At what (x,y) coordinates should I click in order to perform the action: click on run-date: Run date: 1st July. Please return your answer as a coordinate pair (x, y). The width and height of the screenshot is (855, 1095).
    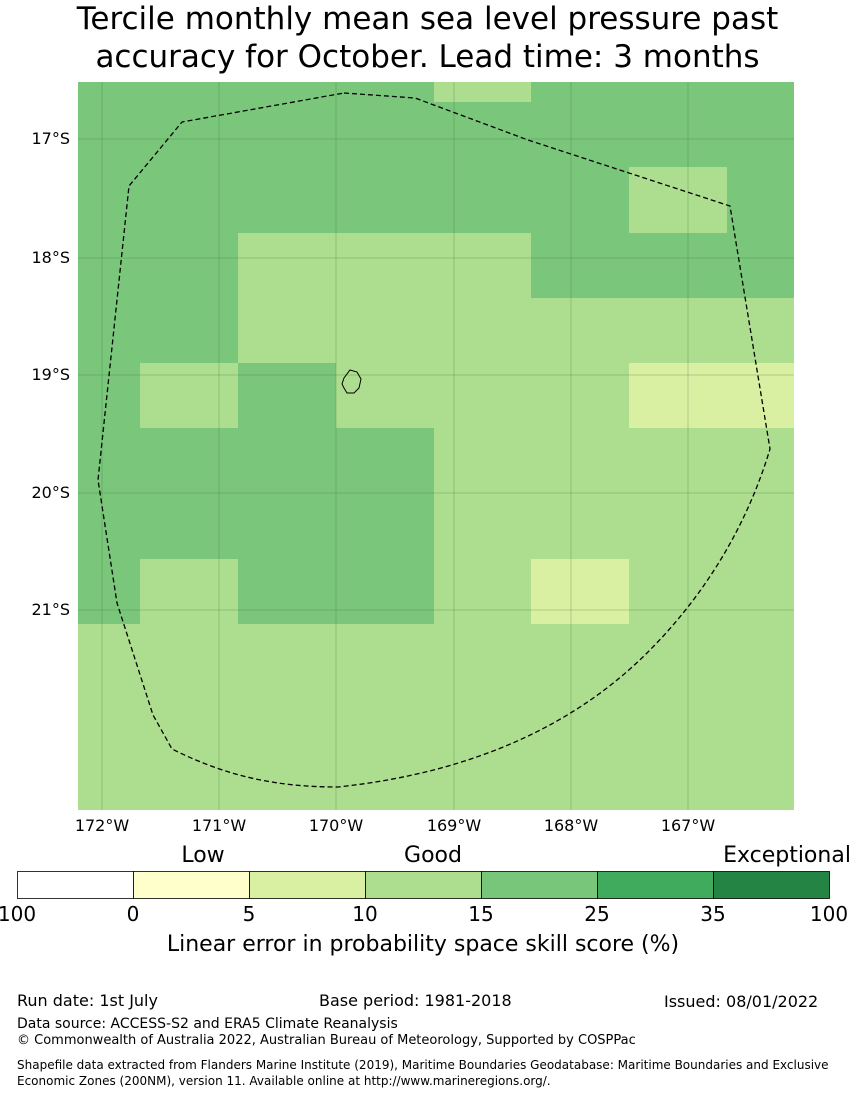
    Looking at the image, I should click on (87, 1000).